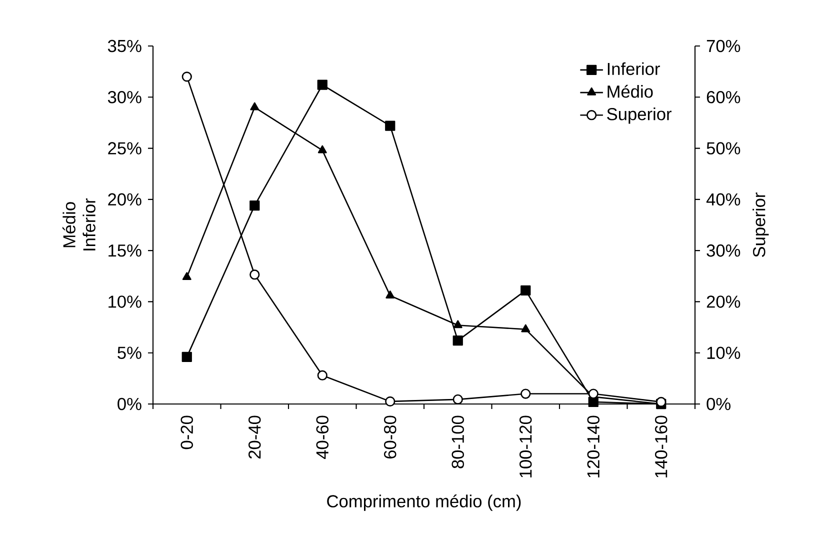 The width and height of the screenshot is (828, 558). I want to click on x-tick-label: 0-20, so click(187, 433).